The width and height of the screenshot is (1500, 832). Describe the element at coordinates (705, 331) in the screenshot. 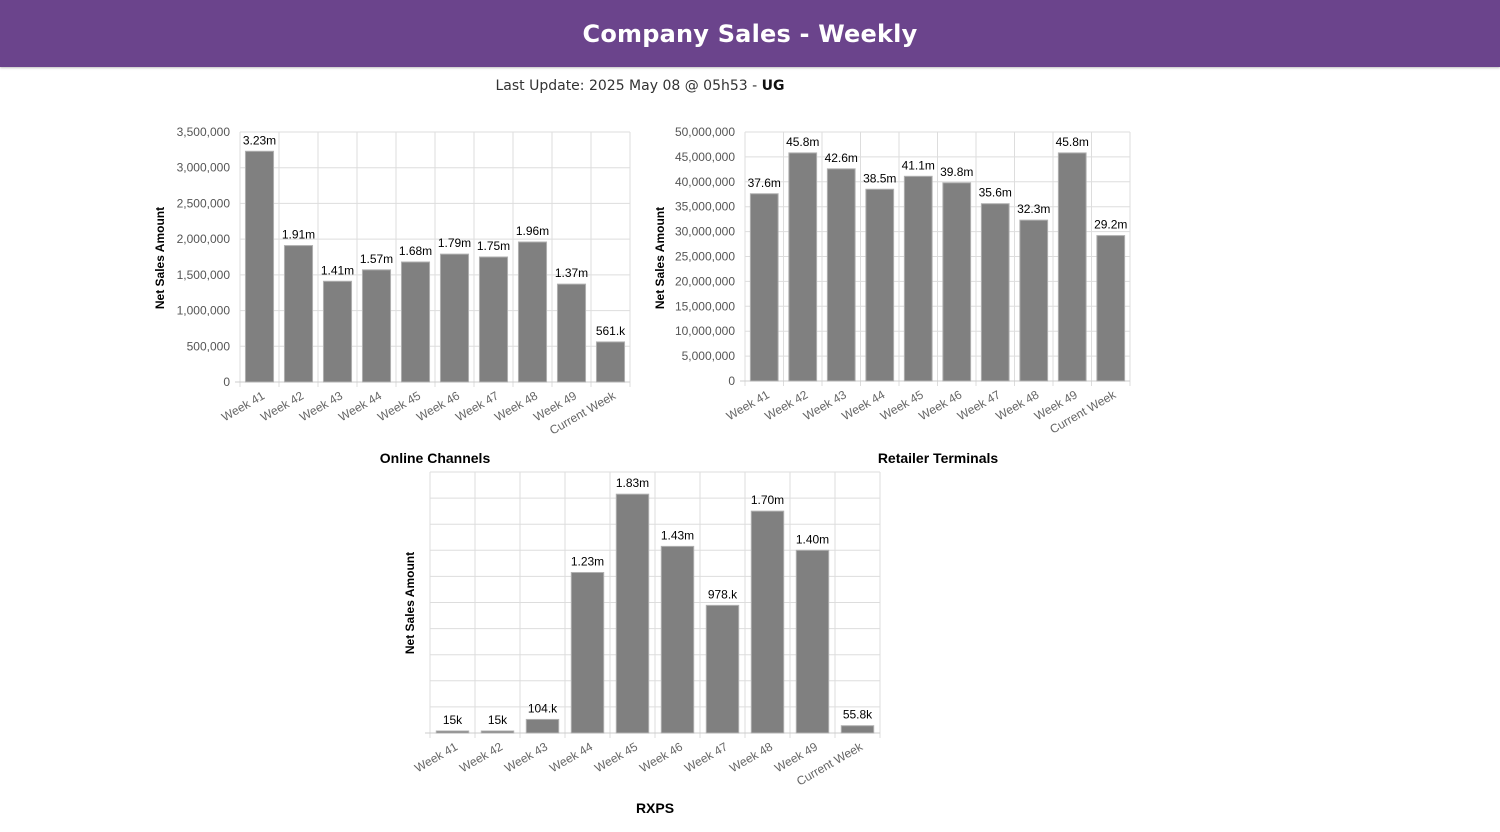

I see `y-tick-label: 10,000,000` at that location.